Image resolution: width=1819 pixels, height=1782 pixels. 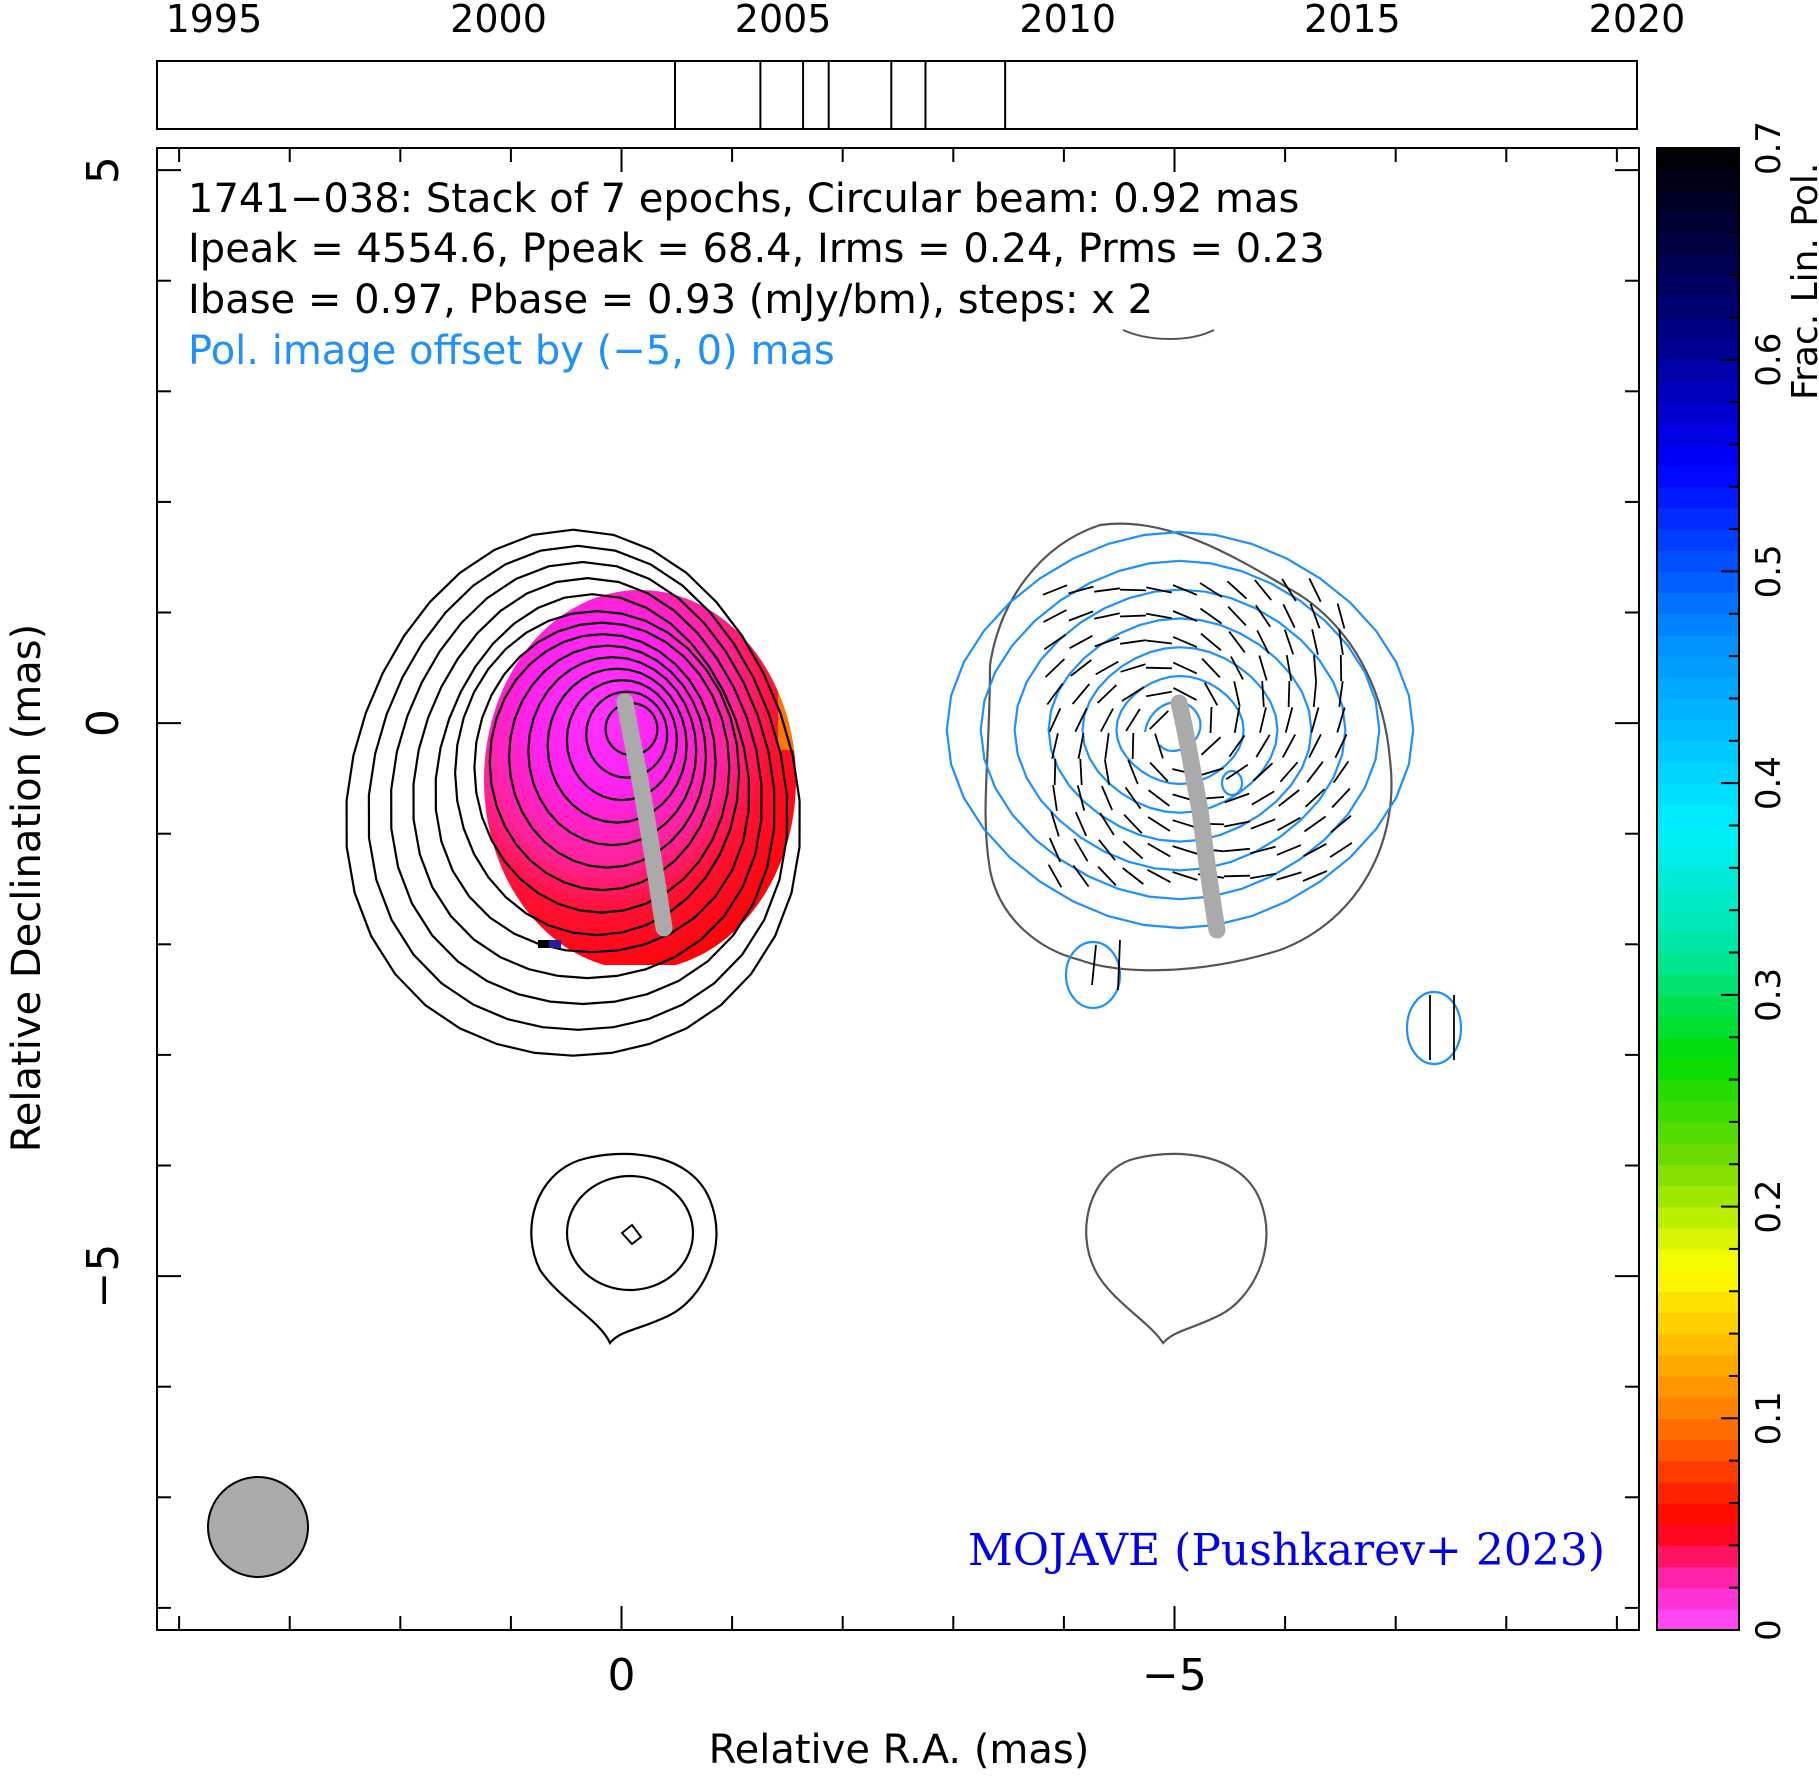 I want to click on timeline-box, so click(x=897, y=95).